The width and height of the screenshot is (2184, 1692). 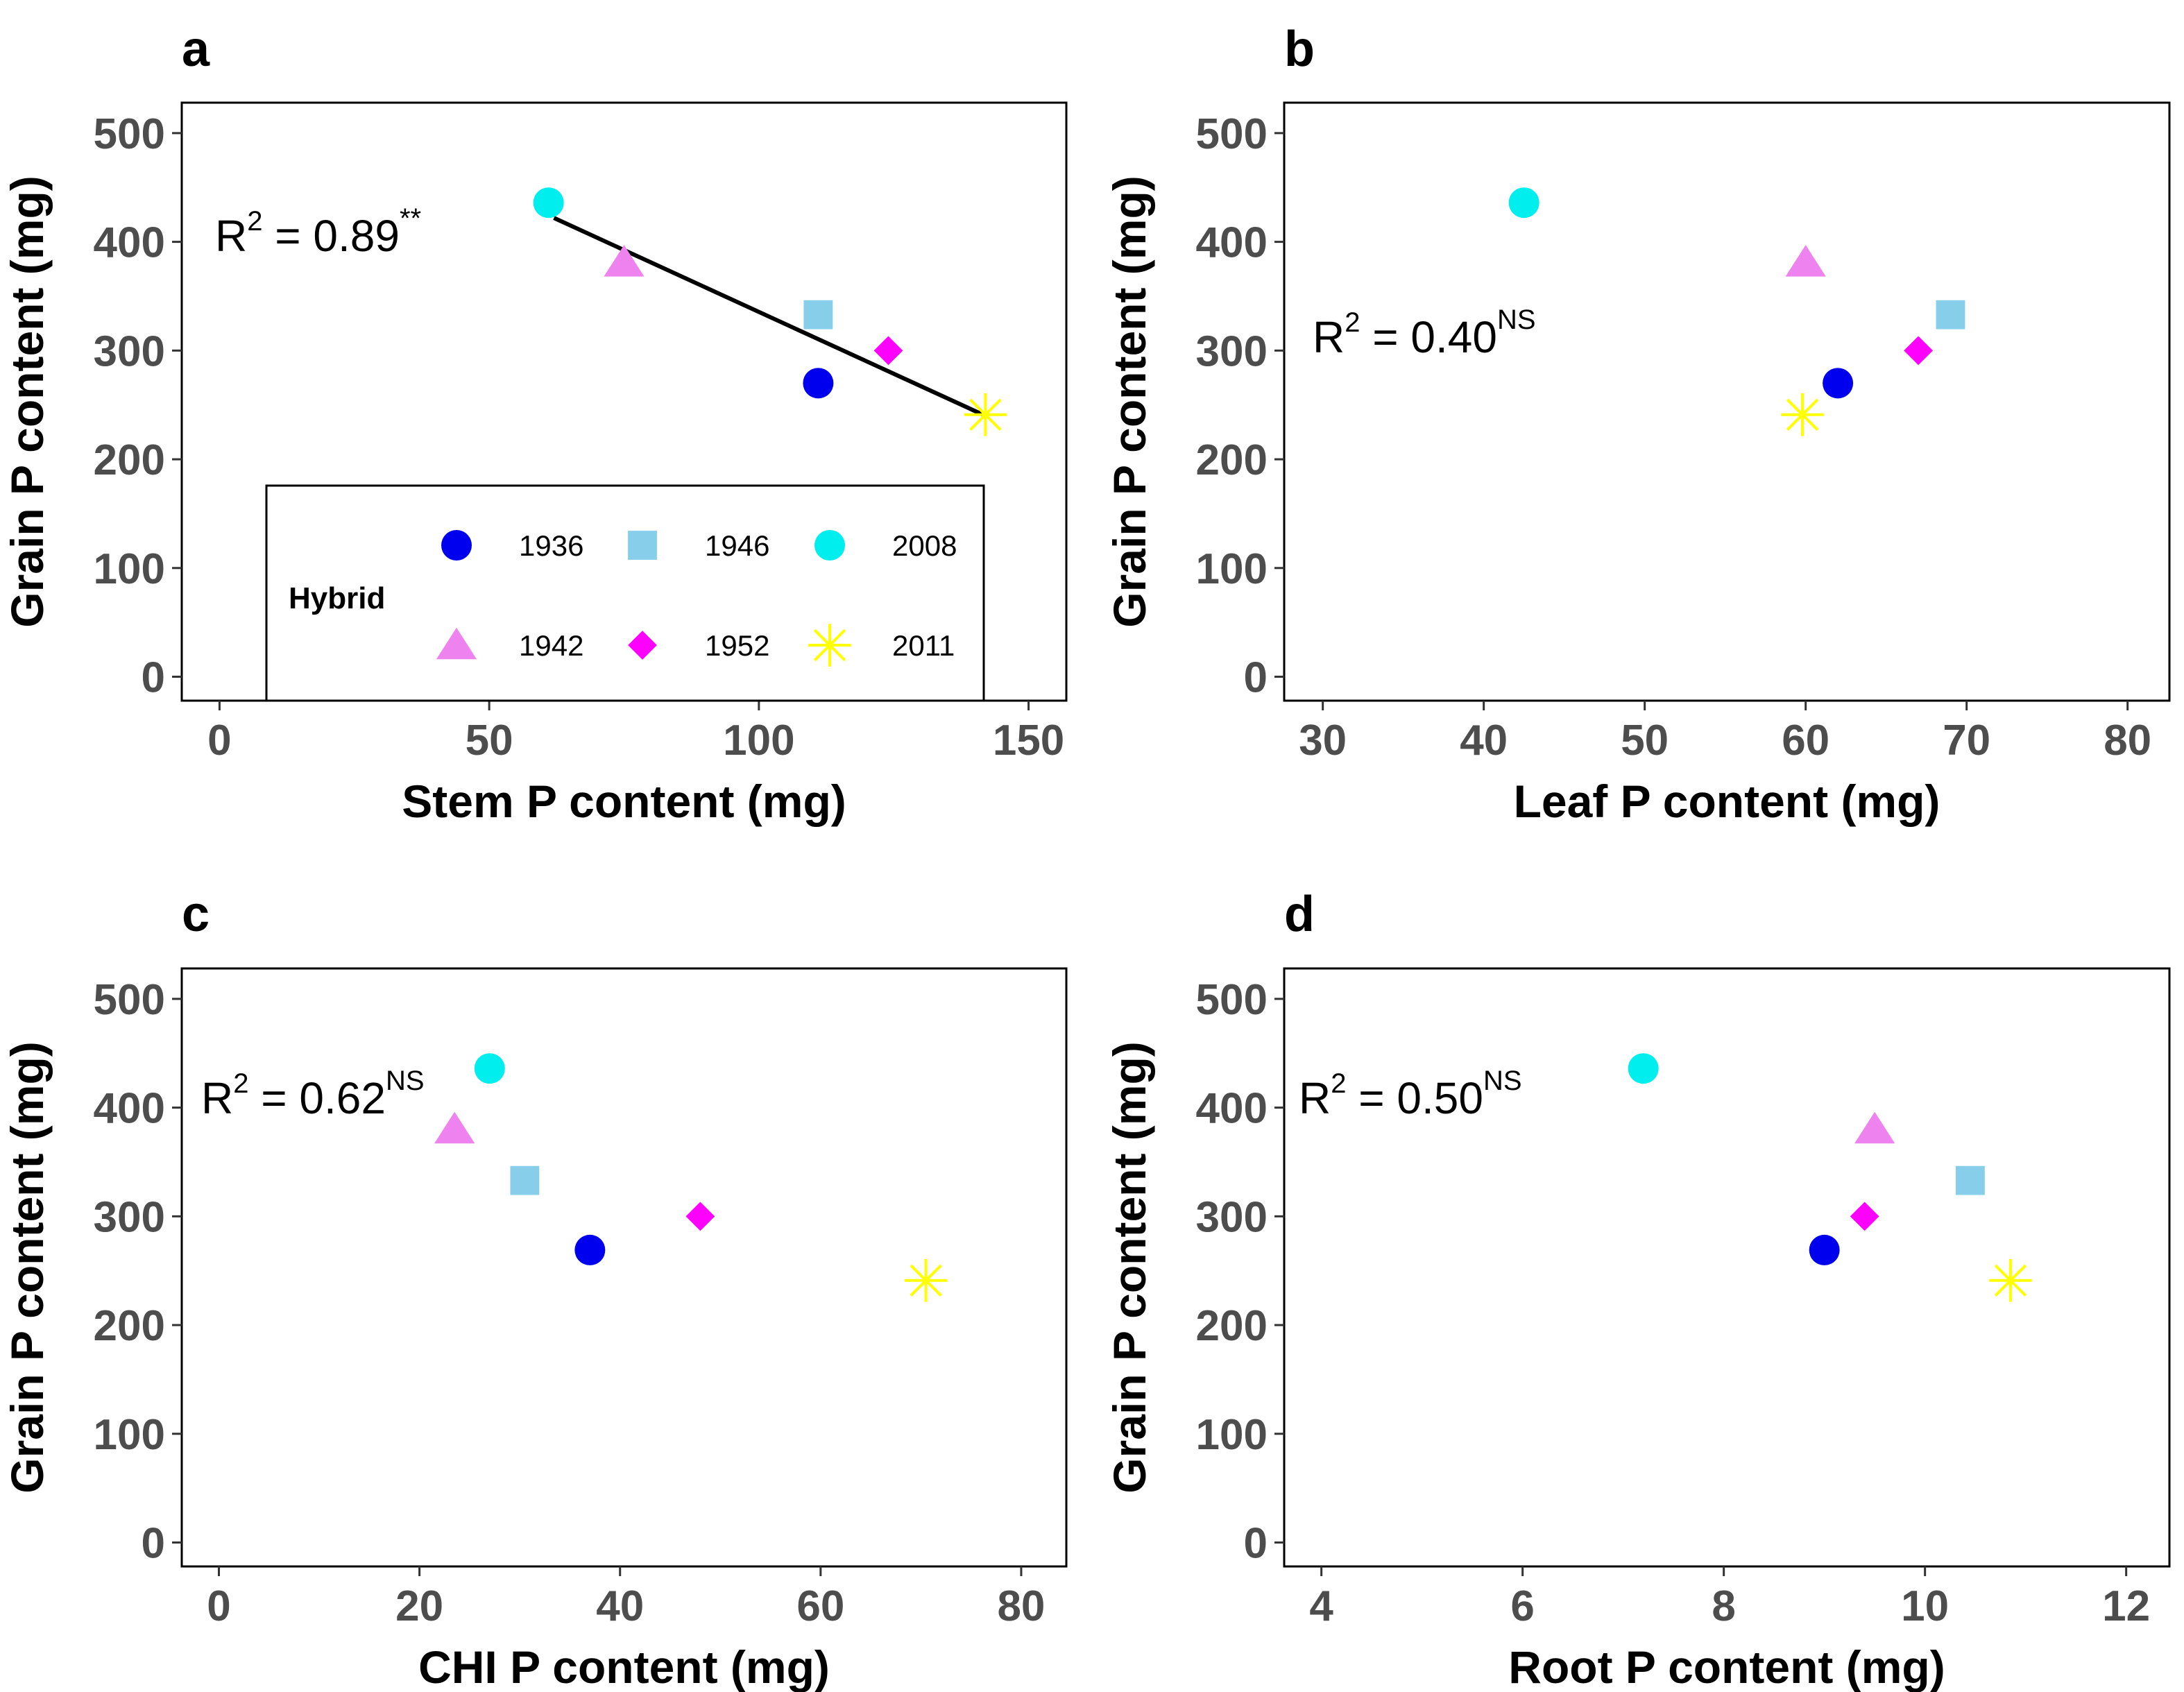 What do you see at coordinates (624, 802) in the screenshot?
I see `x-axis-title: Stem P content (mg)` at bounding box center [624, 802].